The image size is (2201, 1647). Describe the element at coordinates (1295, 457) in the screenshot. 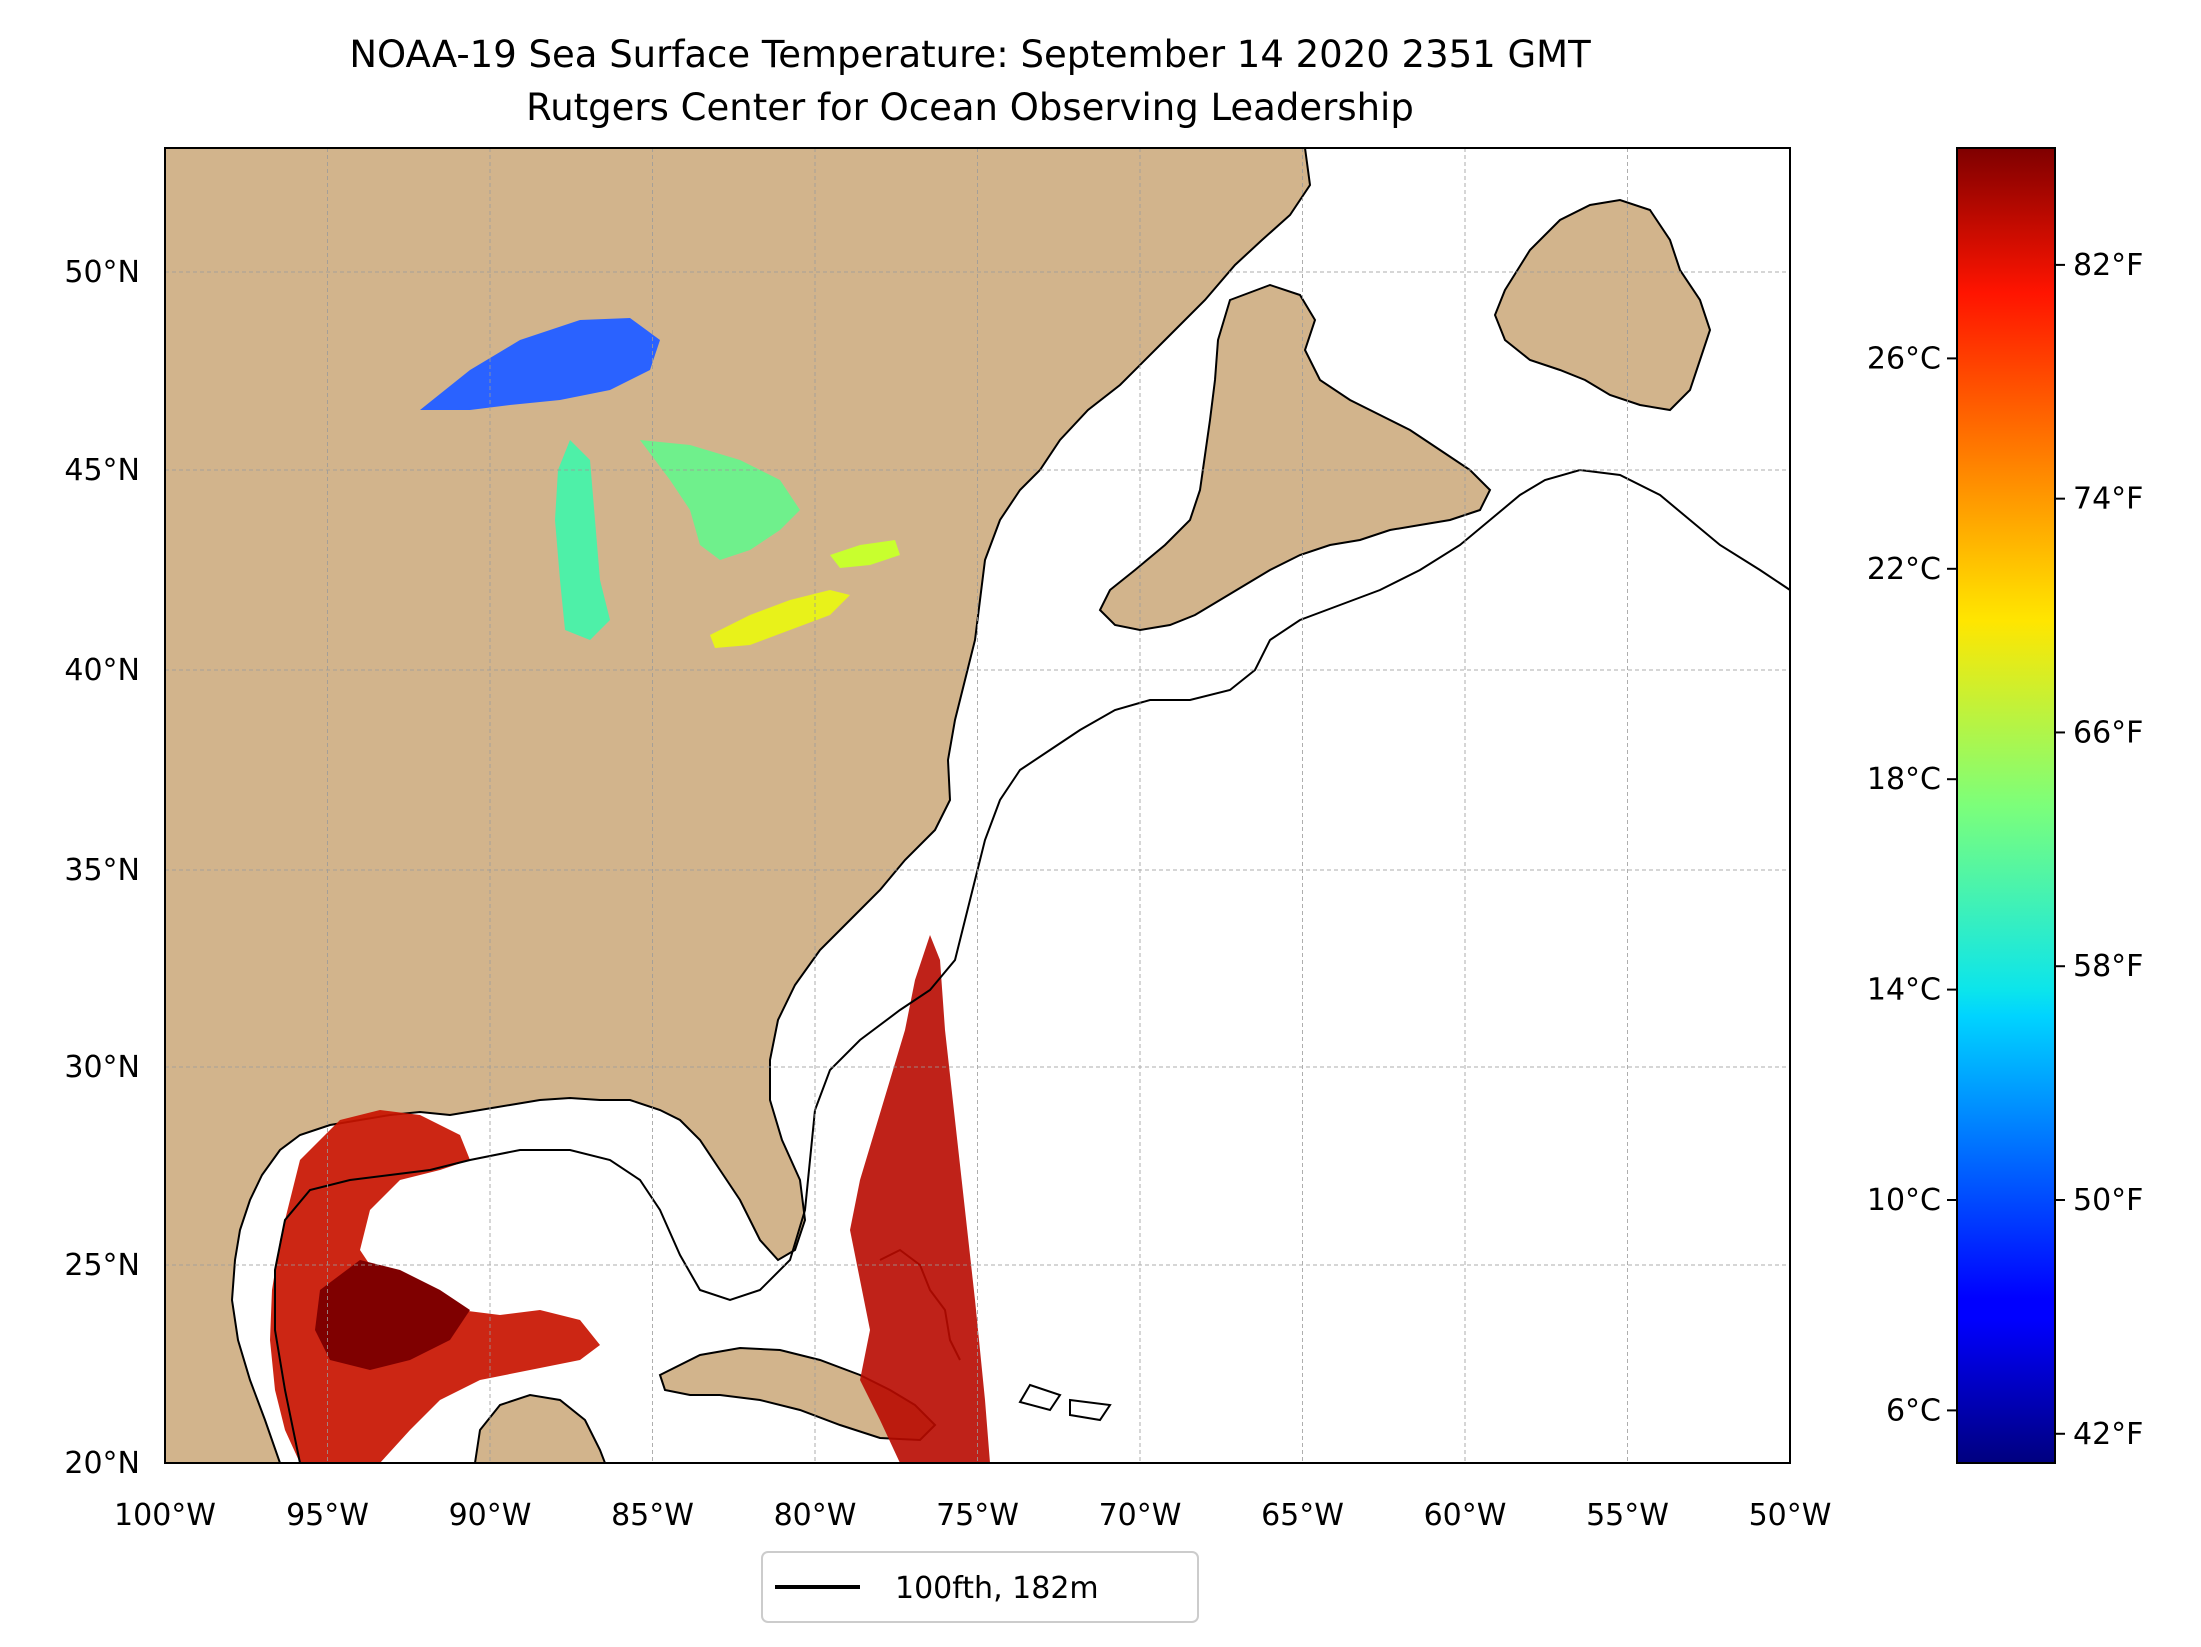

I see `land-maritimes` at that location.